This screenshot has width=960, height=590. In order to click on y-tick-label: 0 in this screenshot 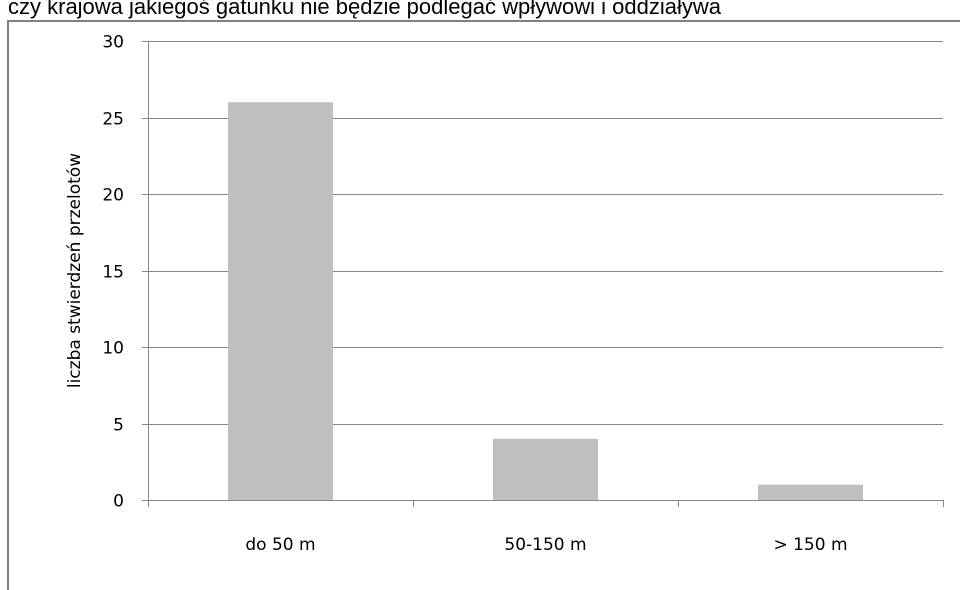, I will do `click(118, 502)`.